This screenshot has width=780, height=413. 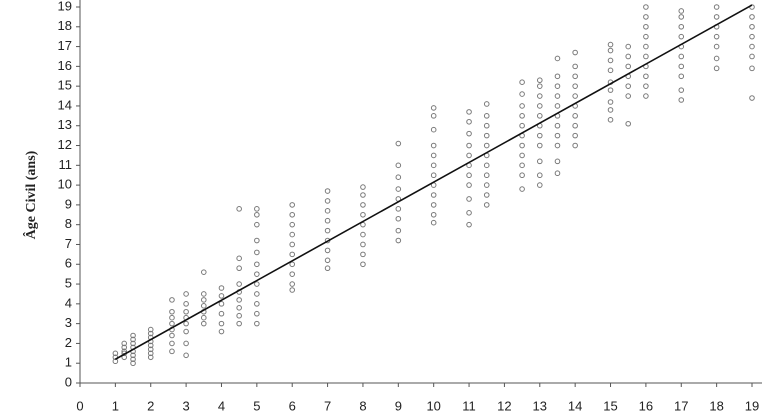 I want to click on x-tick-label: 11, so click(x=469, y=405).